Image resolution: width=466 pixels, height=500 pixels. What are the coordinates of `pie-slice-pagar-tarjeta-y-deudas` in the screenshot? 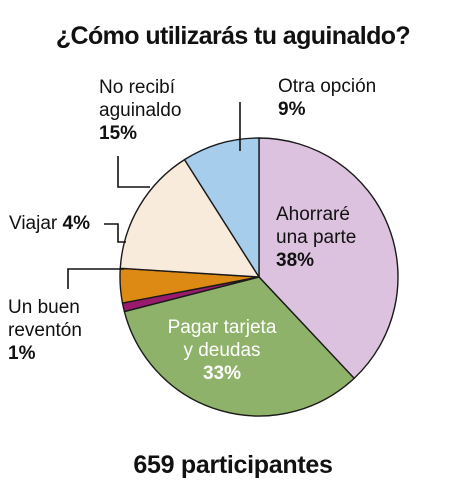 It's located at (239, 346).